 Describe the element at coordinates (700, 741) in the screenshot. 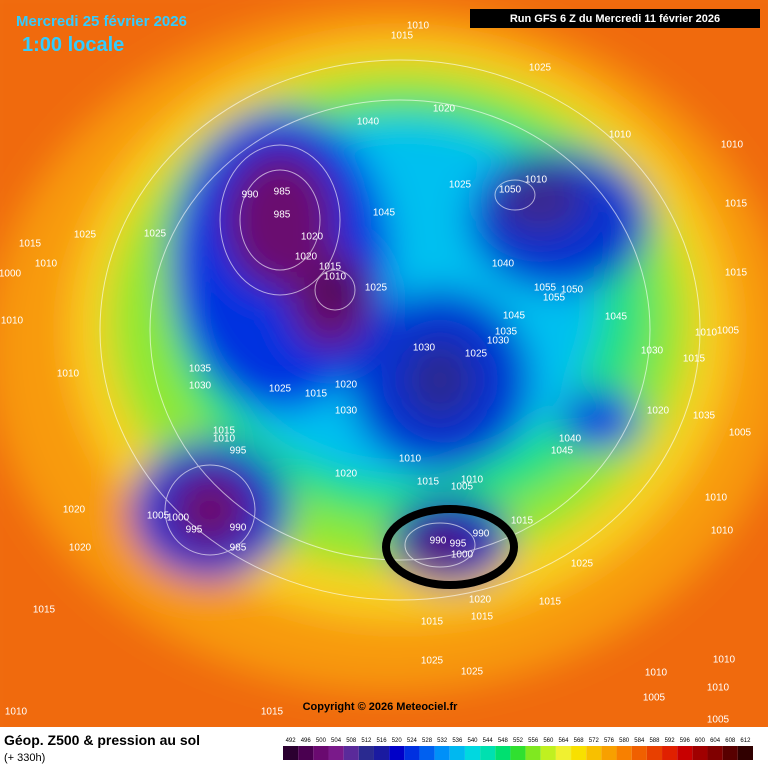

I see `scale-tick-label: 600` at that location.